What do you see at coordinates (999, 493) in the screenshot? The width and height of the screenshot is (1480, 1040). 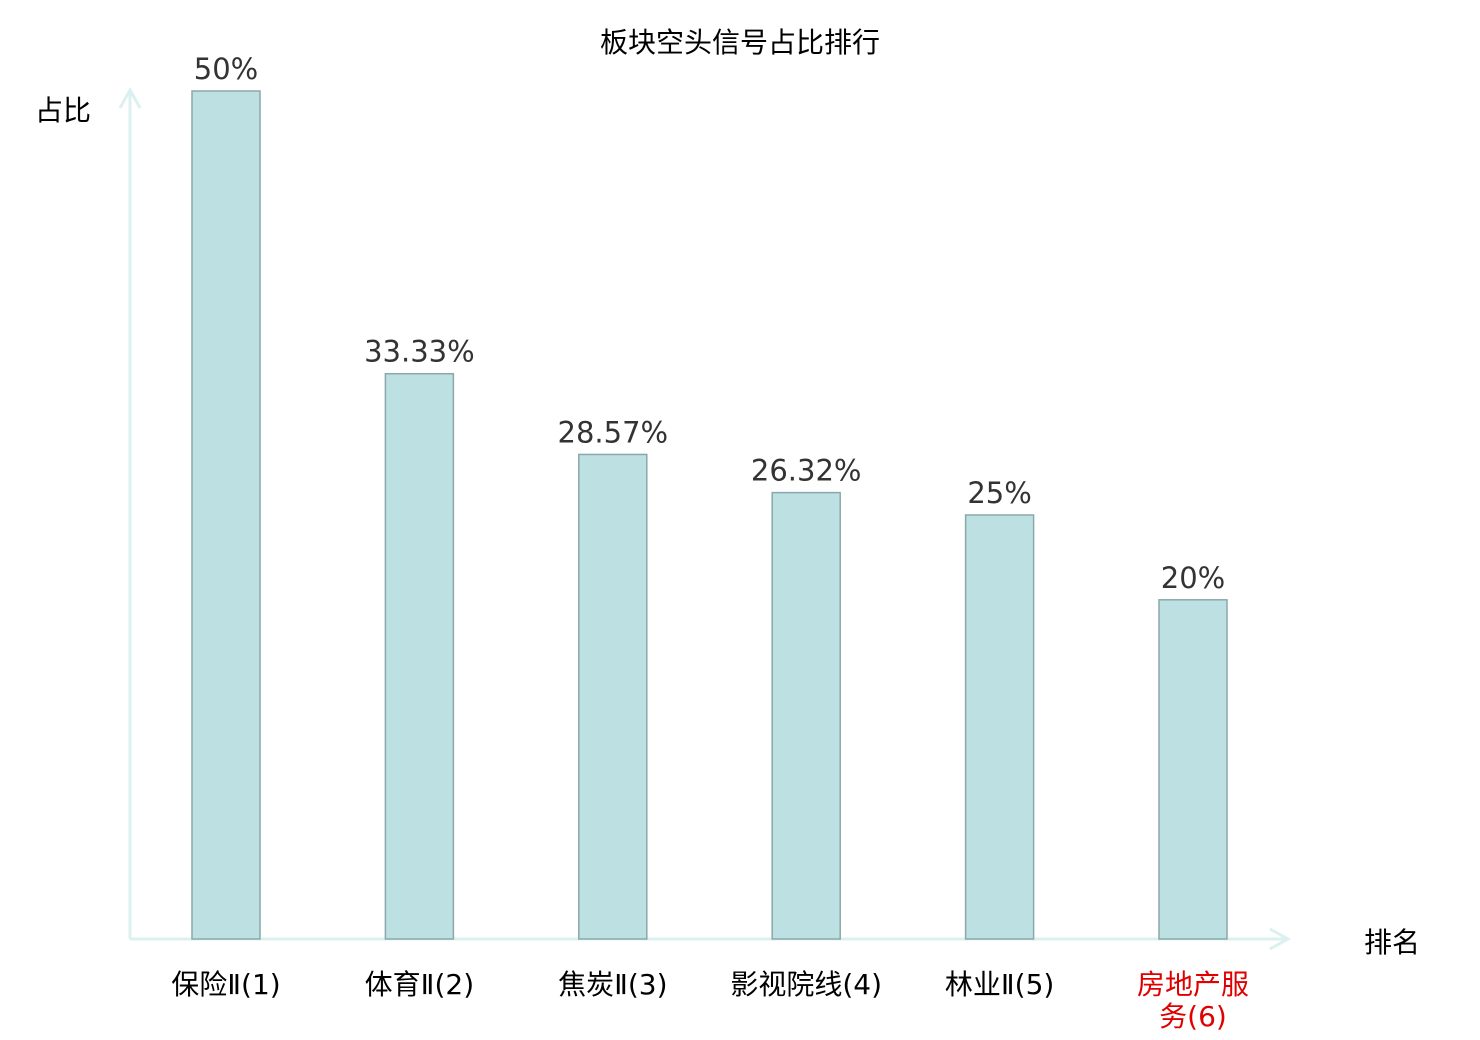 I see `data-label: 25%` at bounding box center [999, 493].